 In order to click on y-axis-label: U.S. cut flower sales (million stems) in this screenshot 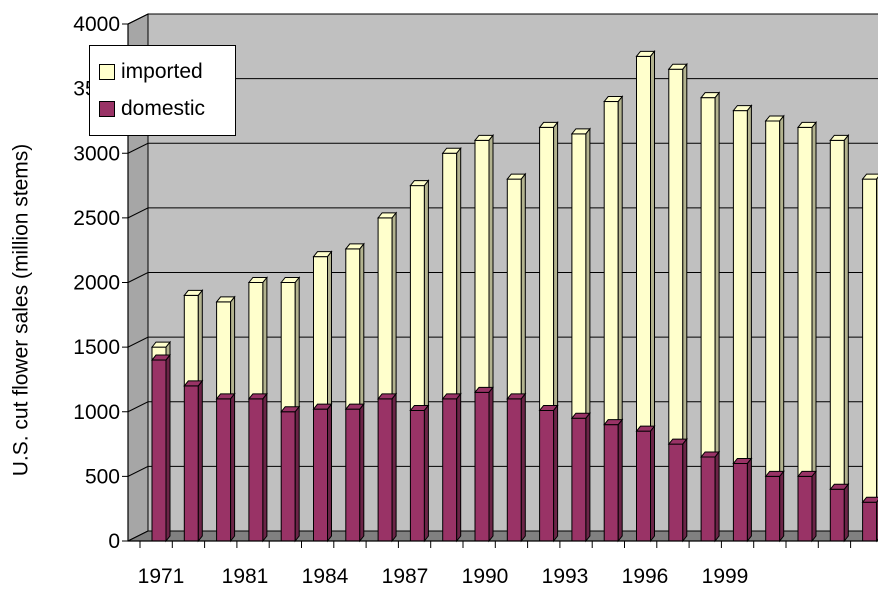, I will do `click(21, 310)`.